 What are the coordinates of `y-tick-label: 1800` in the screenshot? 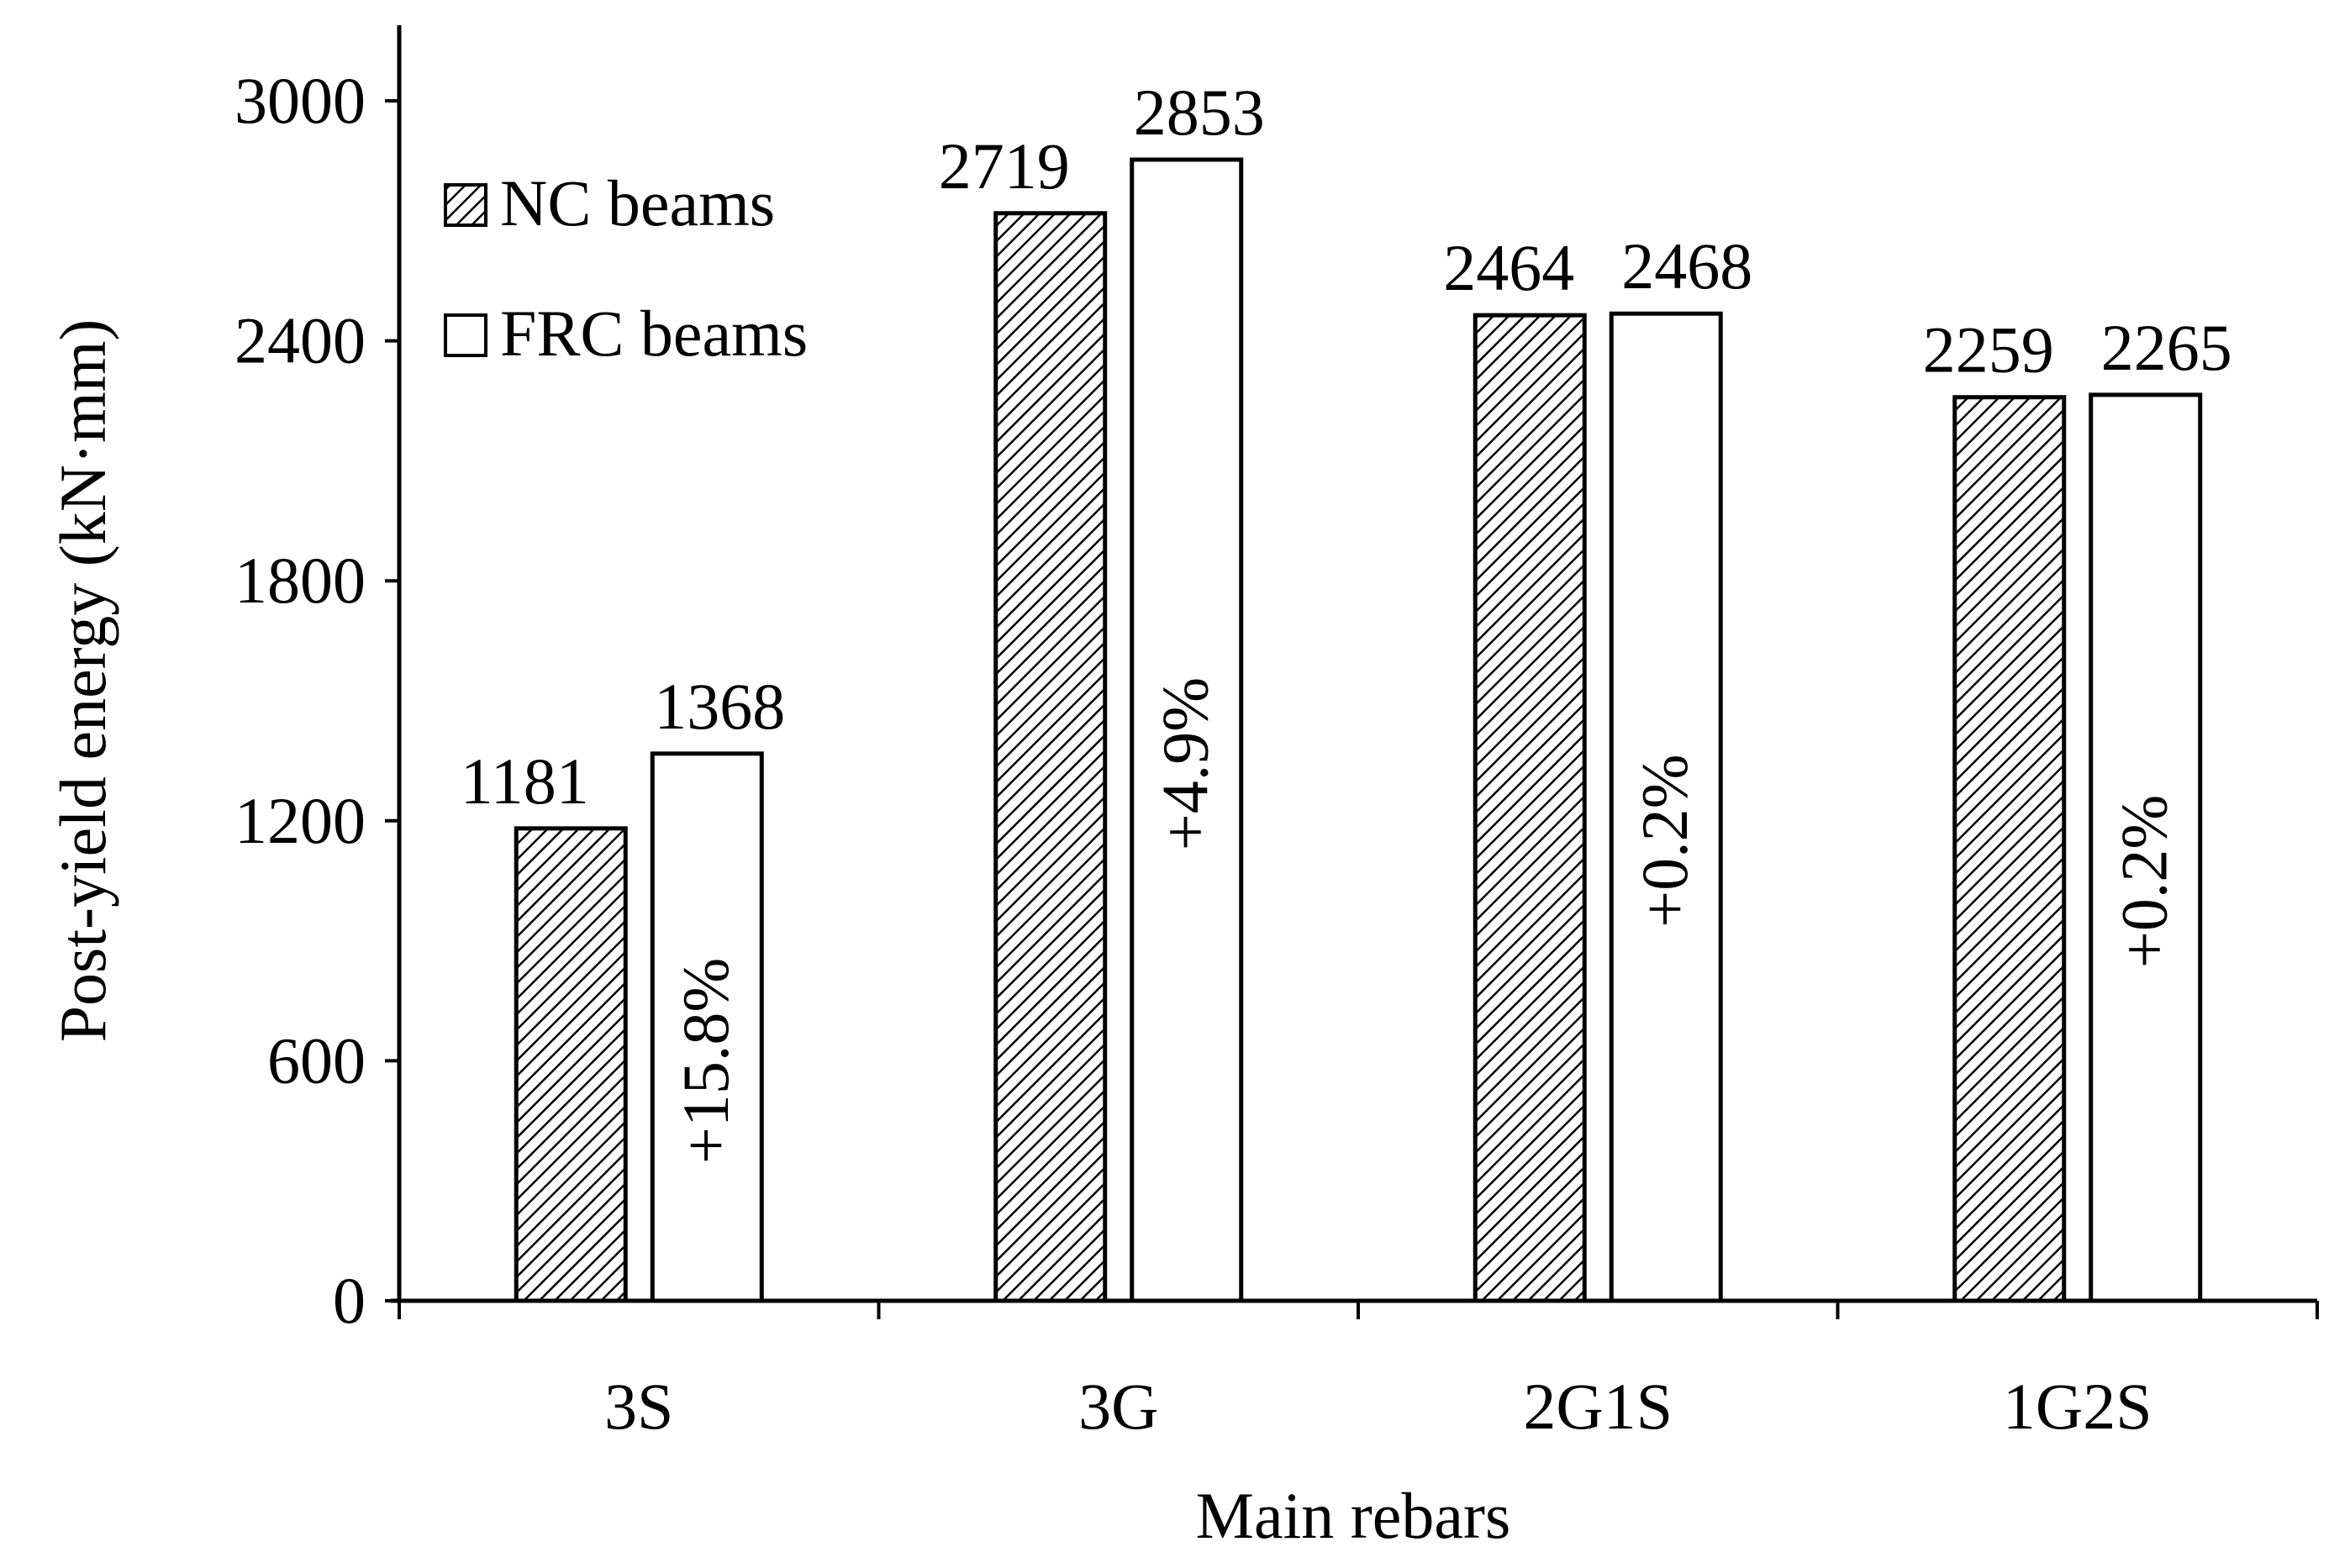 It's located at (300, 580).